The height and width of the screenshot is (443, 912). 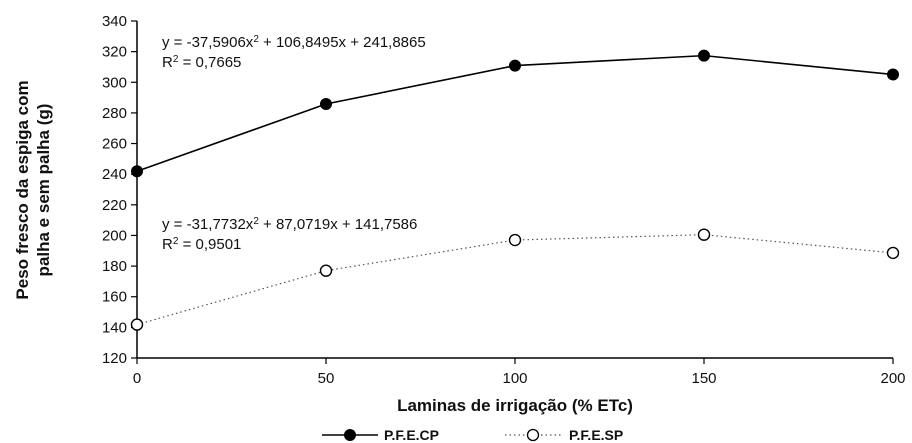 I want to click on legend-label-sp: P.F.E.SP, so click(x=596, y=435).